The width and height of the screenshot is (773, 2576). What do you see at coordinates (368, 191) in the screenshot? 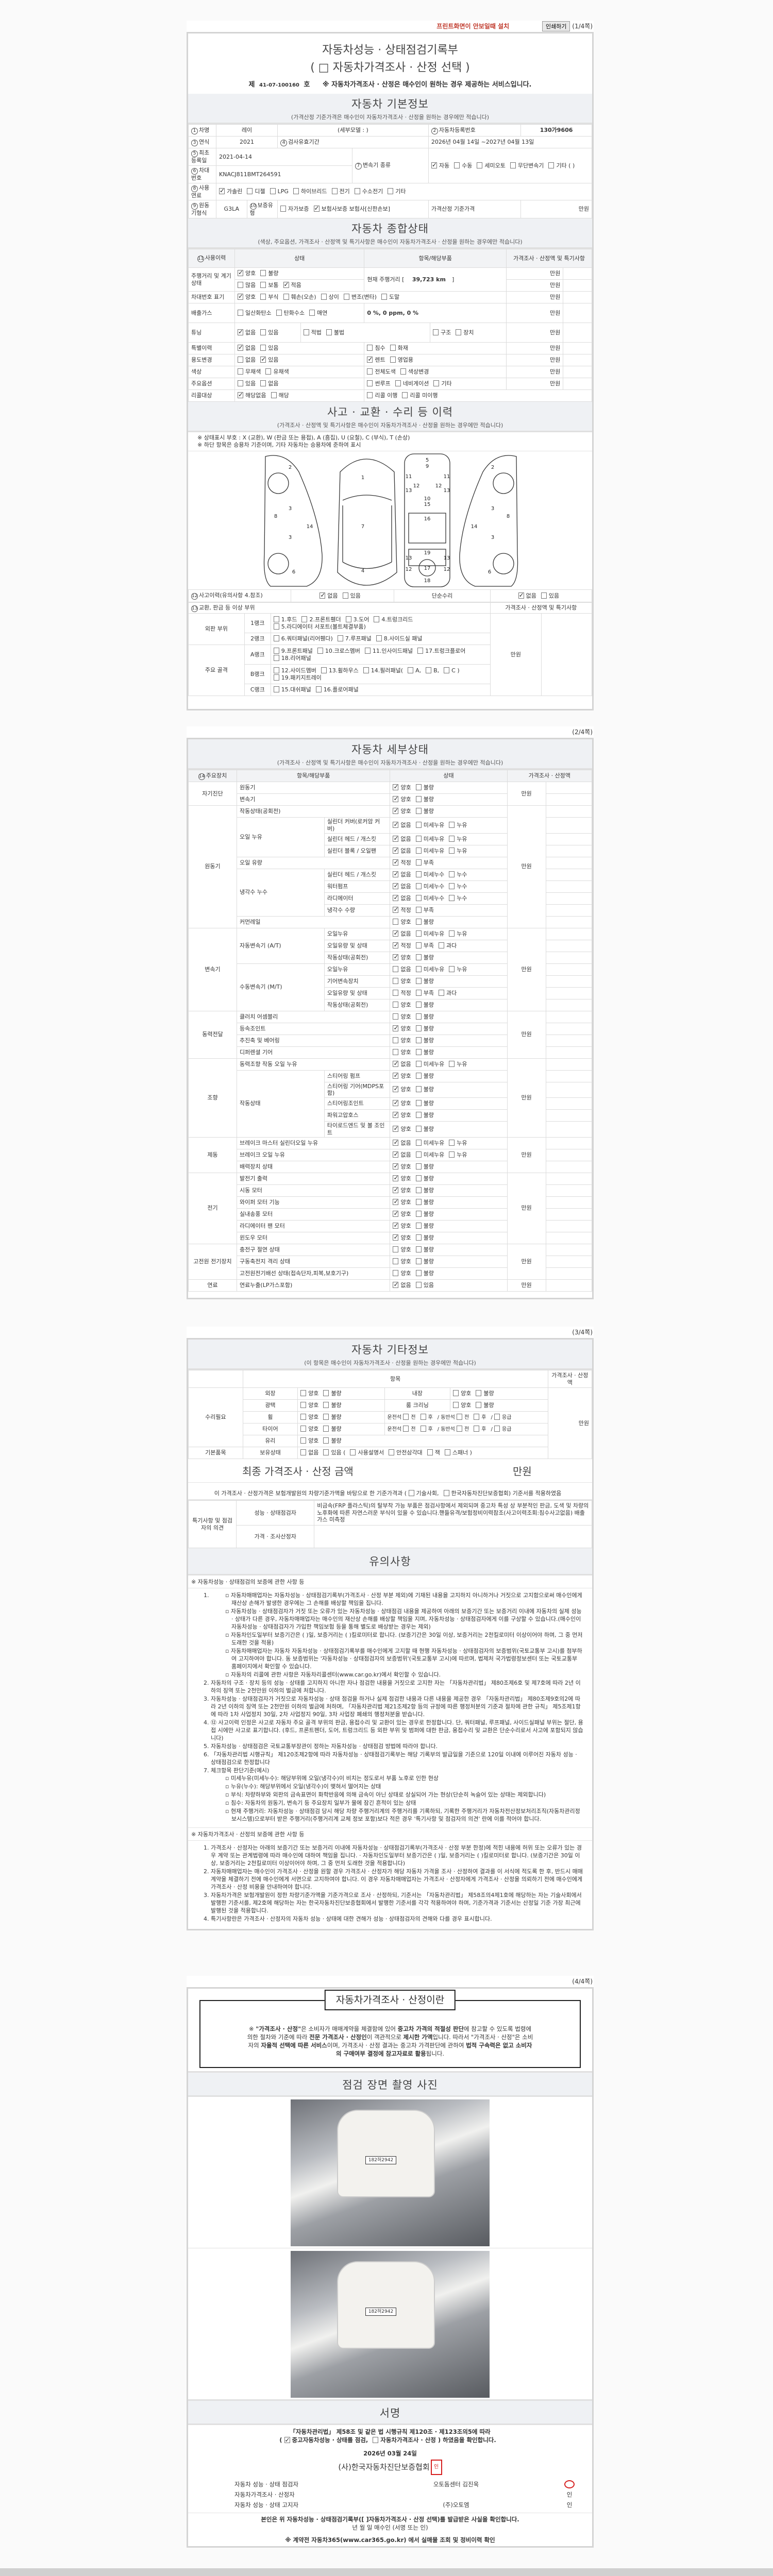
I see `check-item: 수소전기` at bounding box center [368, 191].